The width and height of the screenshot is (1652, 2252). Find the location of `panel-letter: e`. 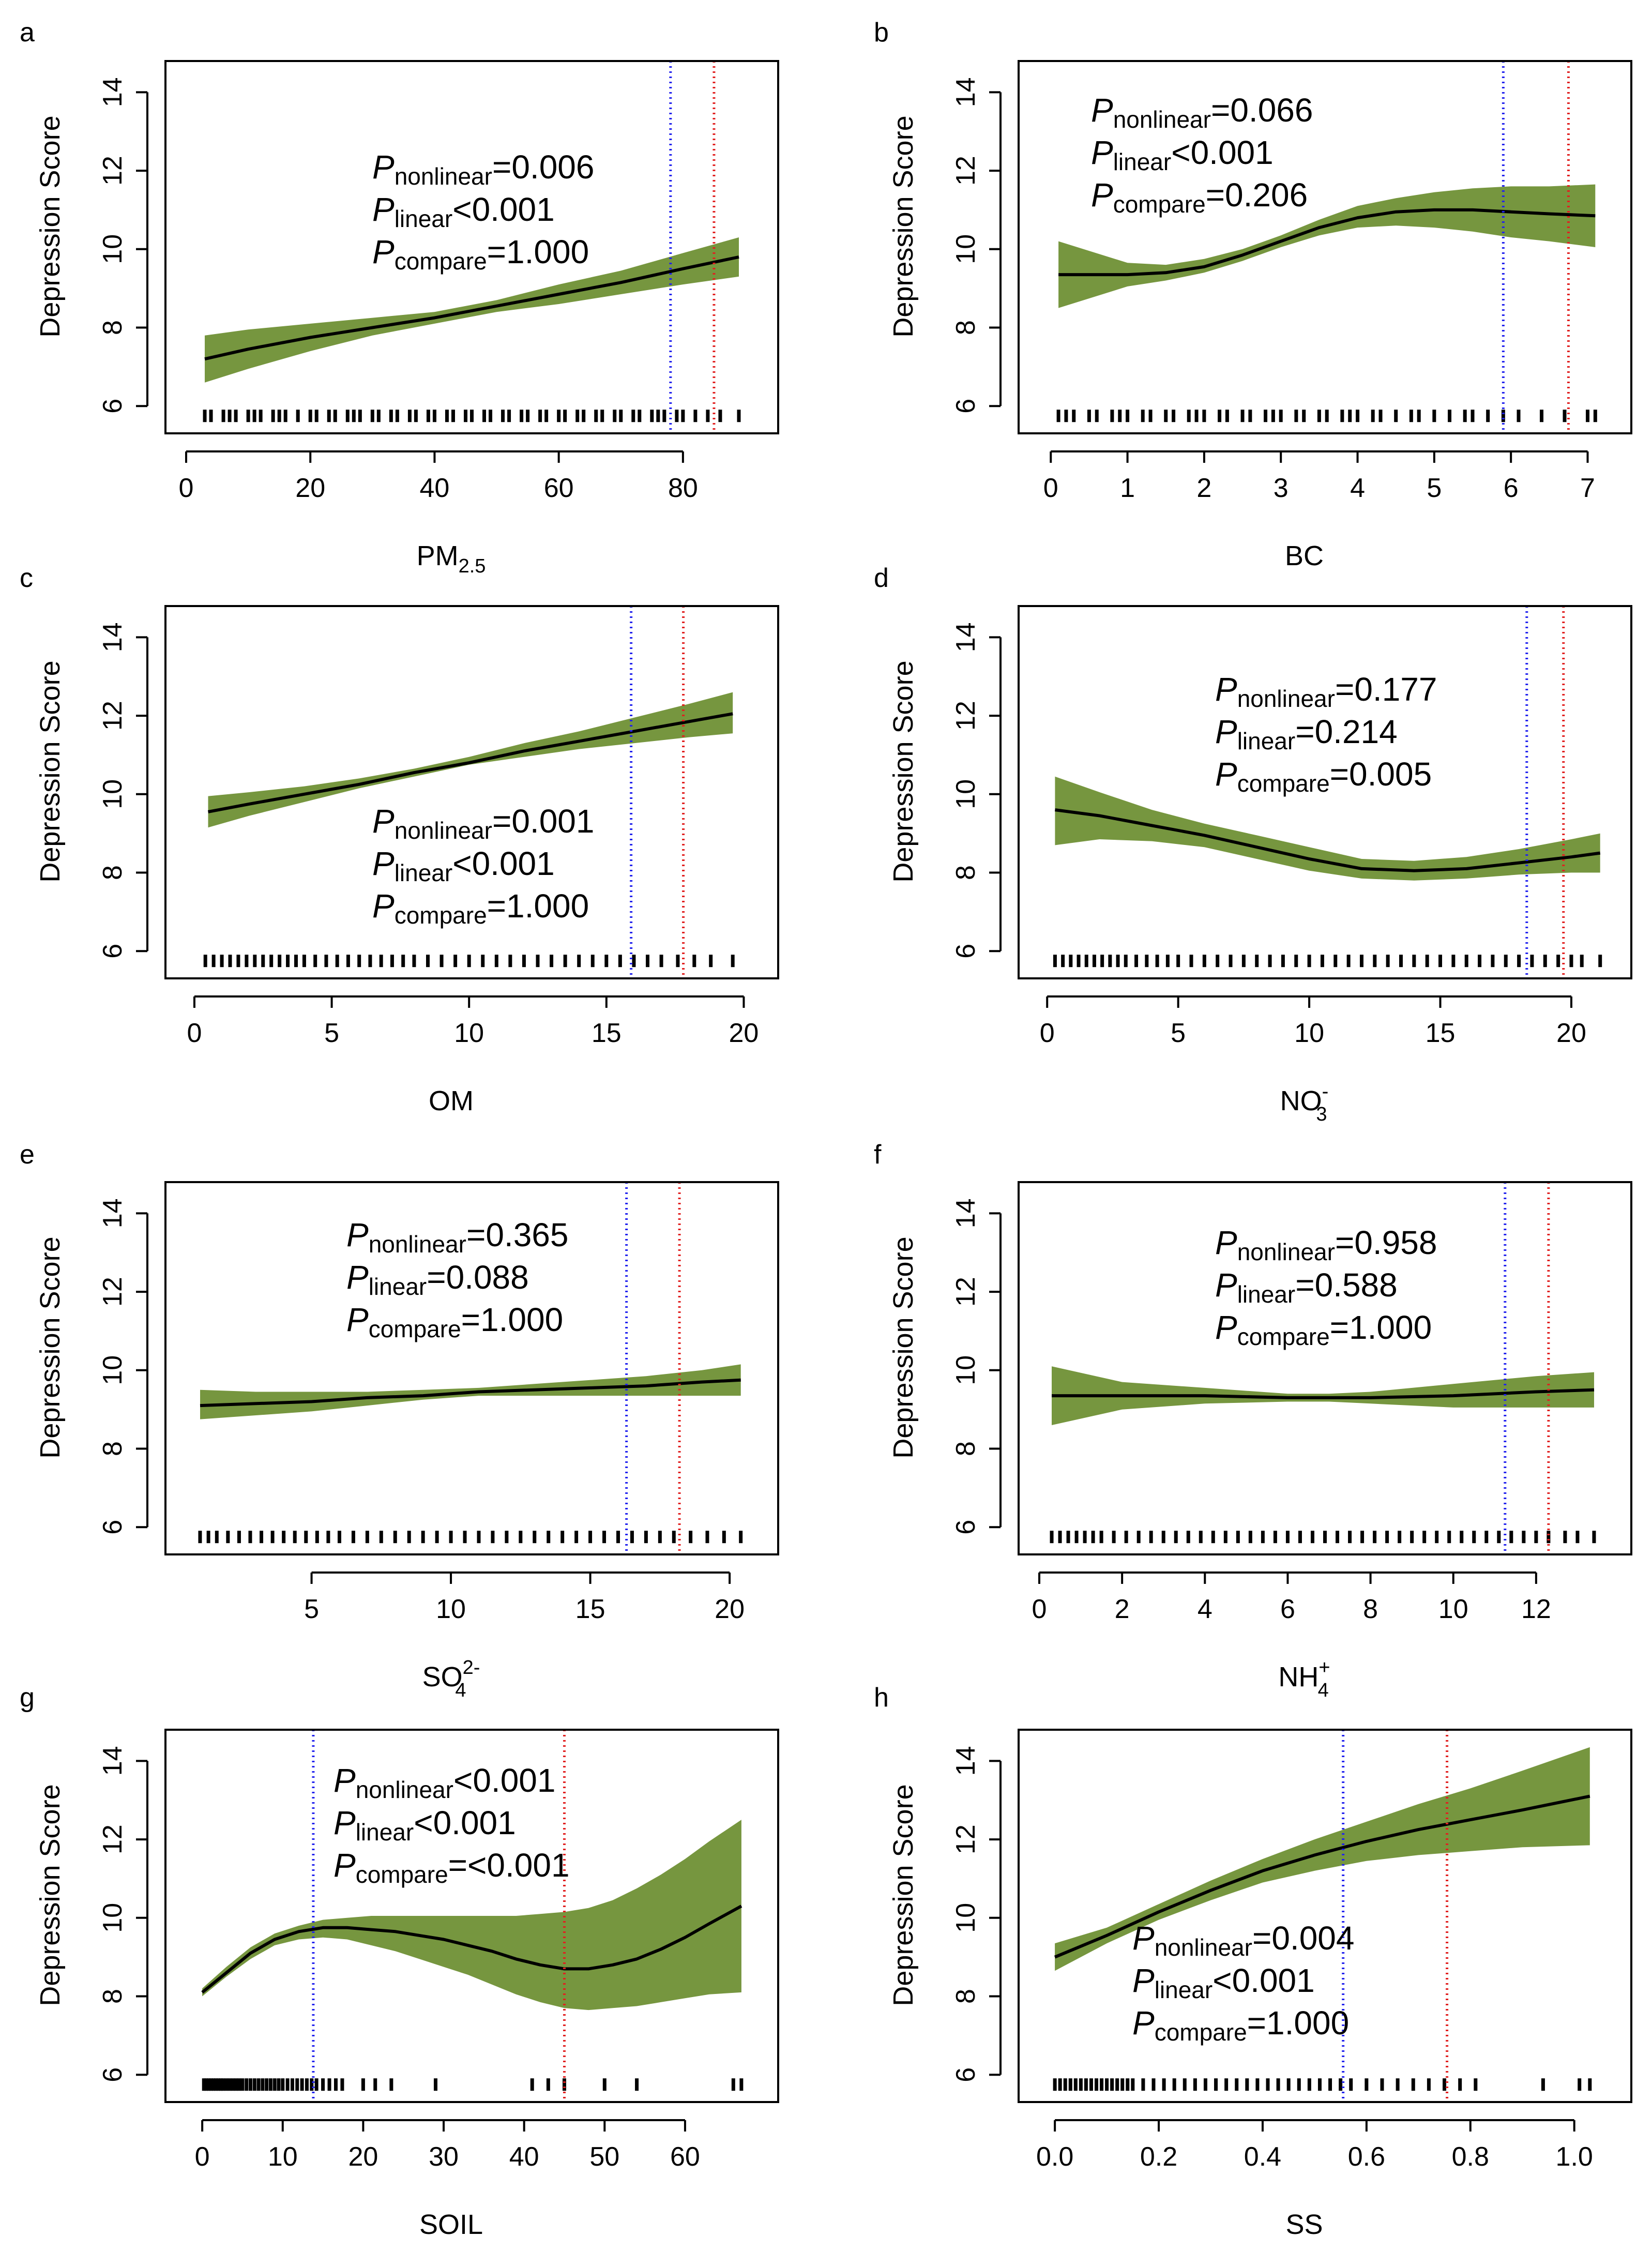

panel-letter: e is located at coordinates (27, 1155).